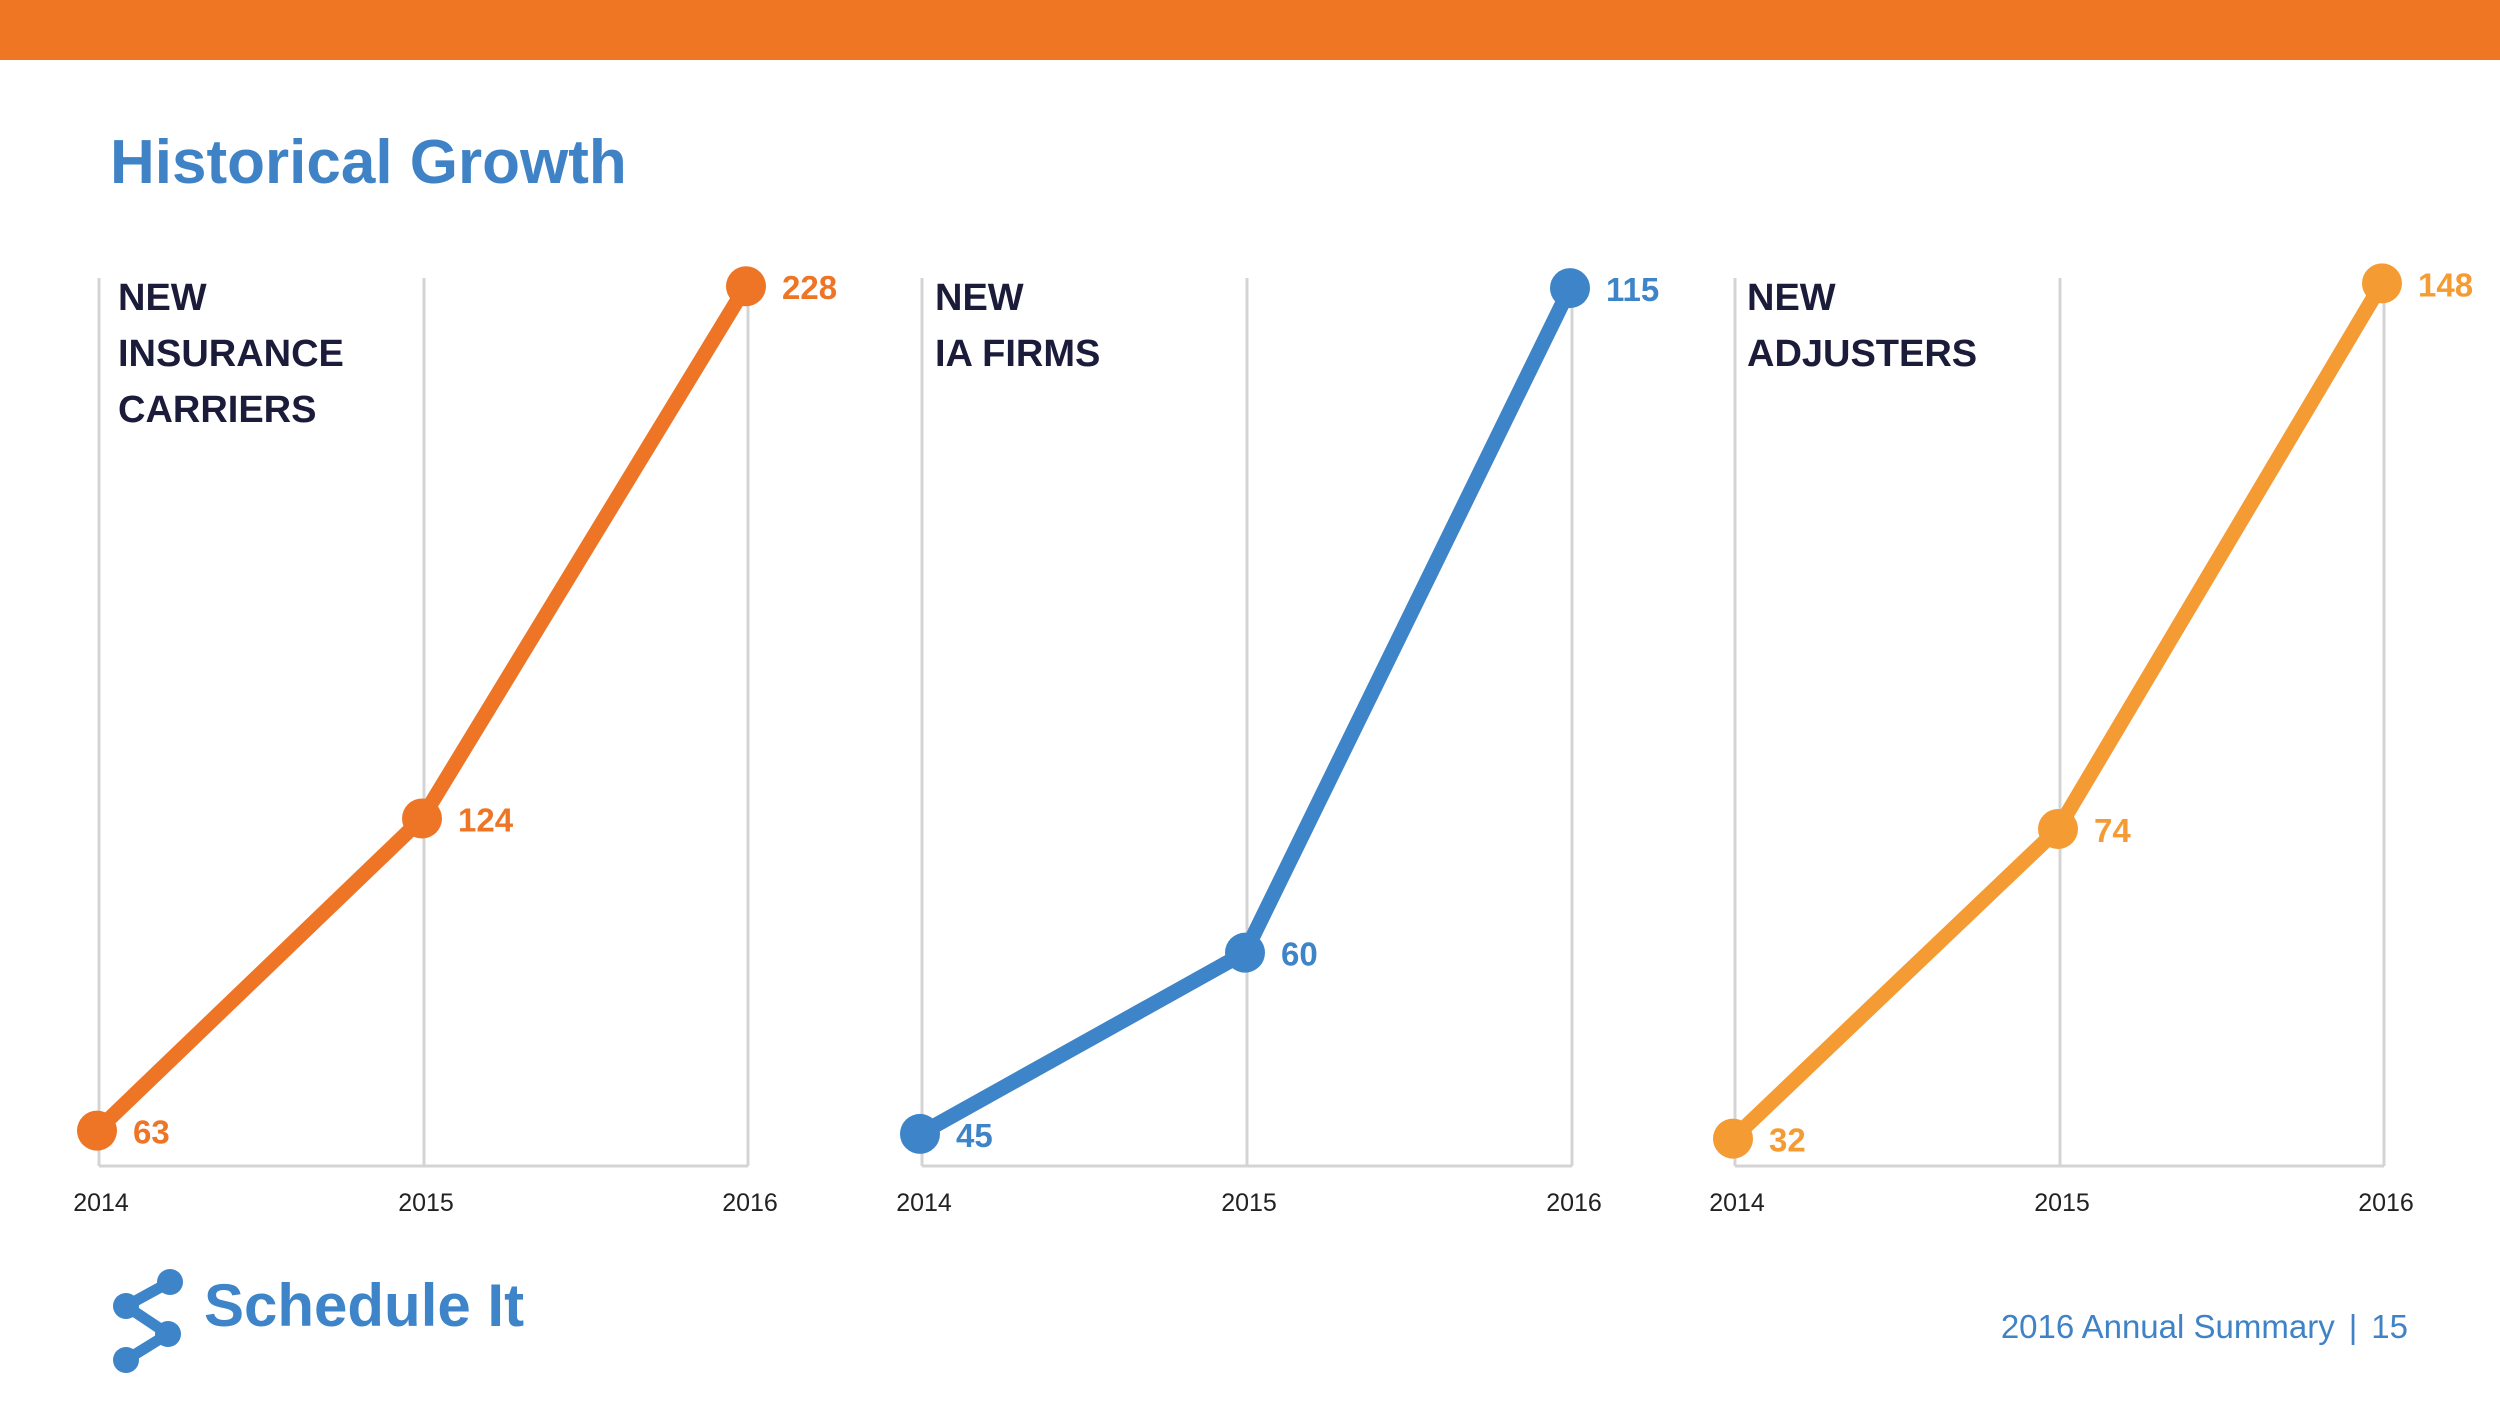 This screenshot has width=2500, height=1406. Describe the element at coordinates (2167, 1326) in the screenshot. I see `footer-label: 2016 Annual Summary` at that location.